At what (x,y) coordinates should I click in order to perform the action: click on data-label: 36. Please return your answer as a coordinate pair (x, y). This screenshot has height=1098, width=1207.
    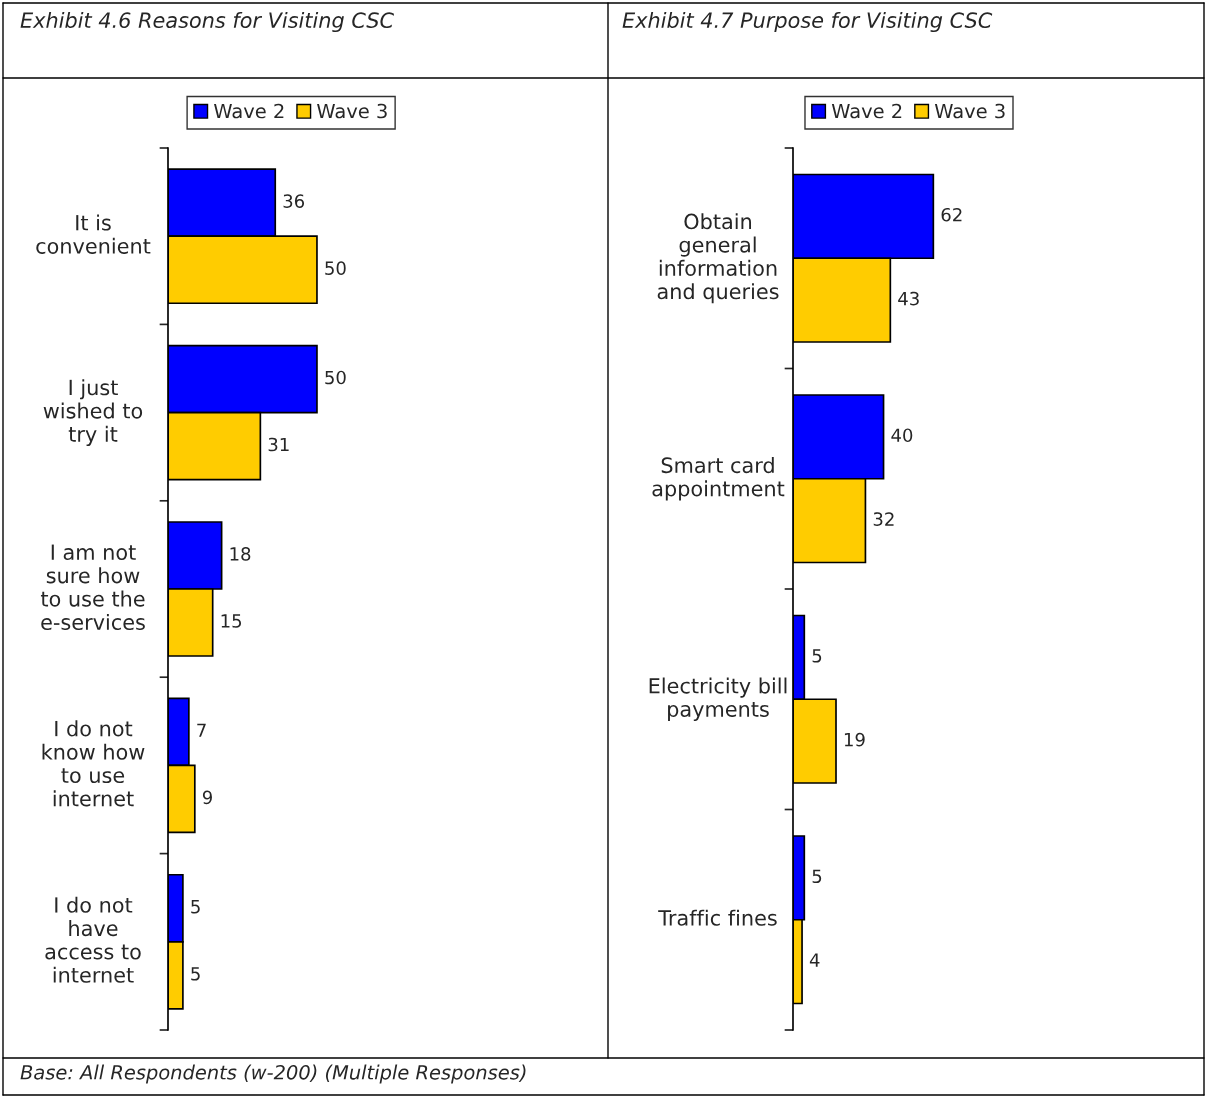
    Looking at the image, I should click on (294, 201).